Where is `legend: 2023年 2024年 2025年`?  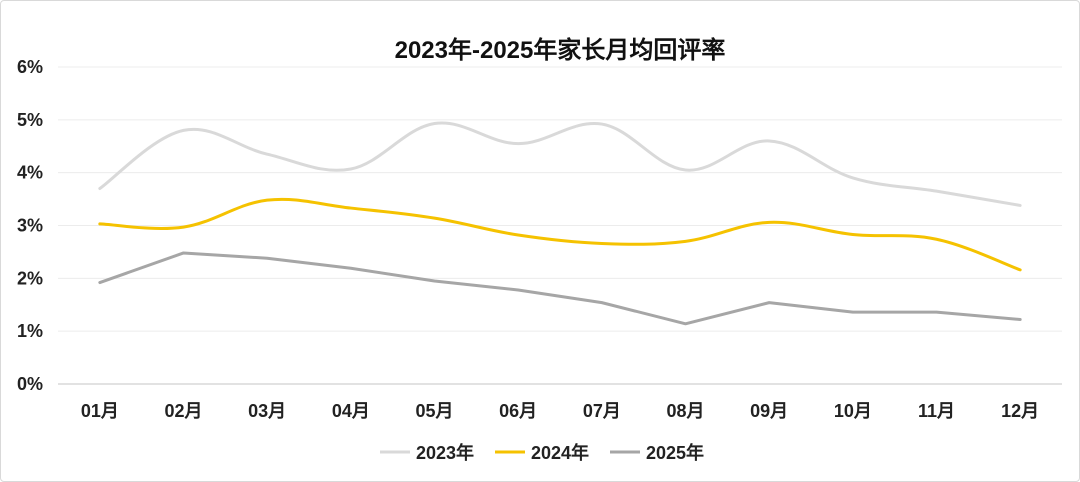 legend: 2023年 2024年 2025年 is located at coordinates (542, 452).